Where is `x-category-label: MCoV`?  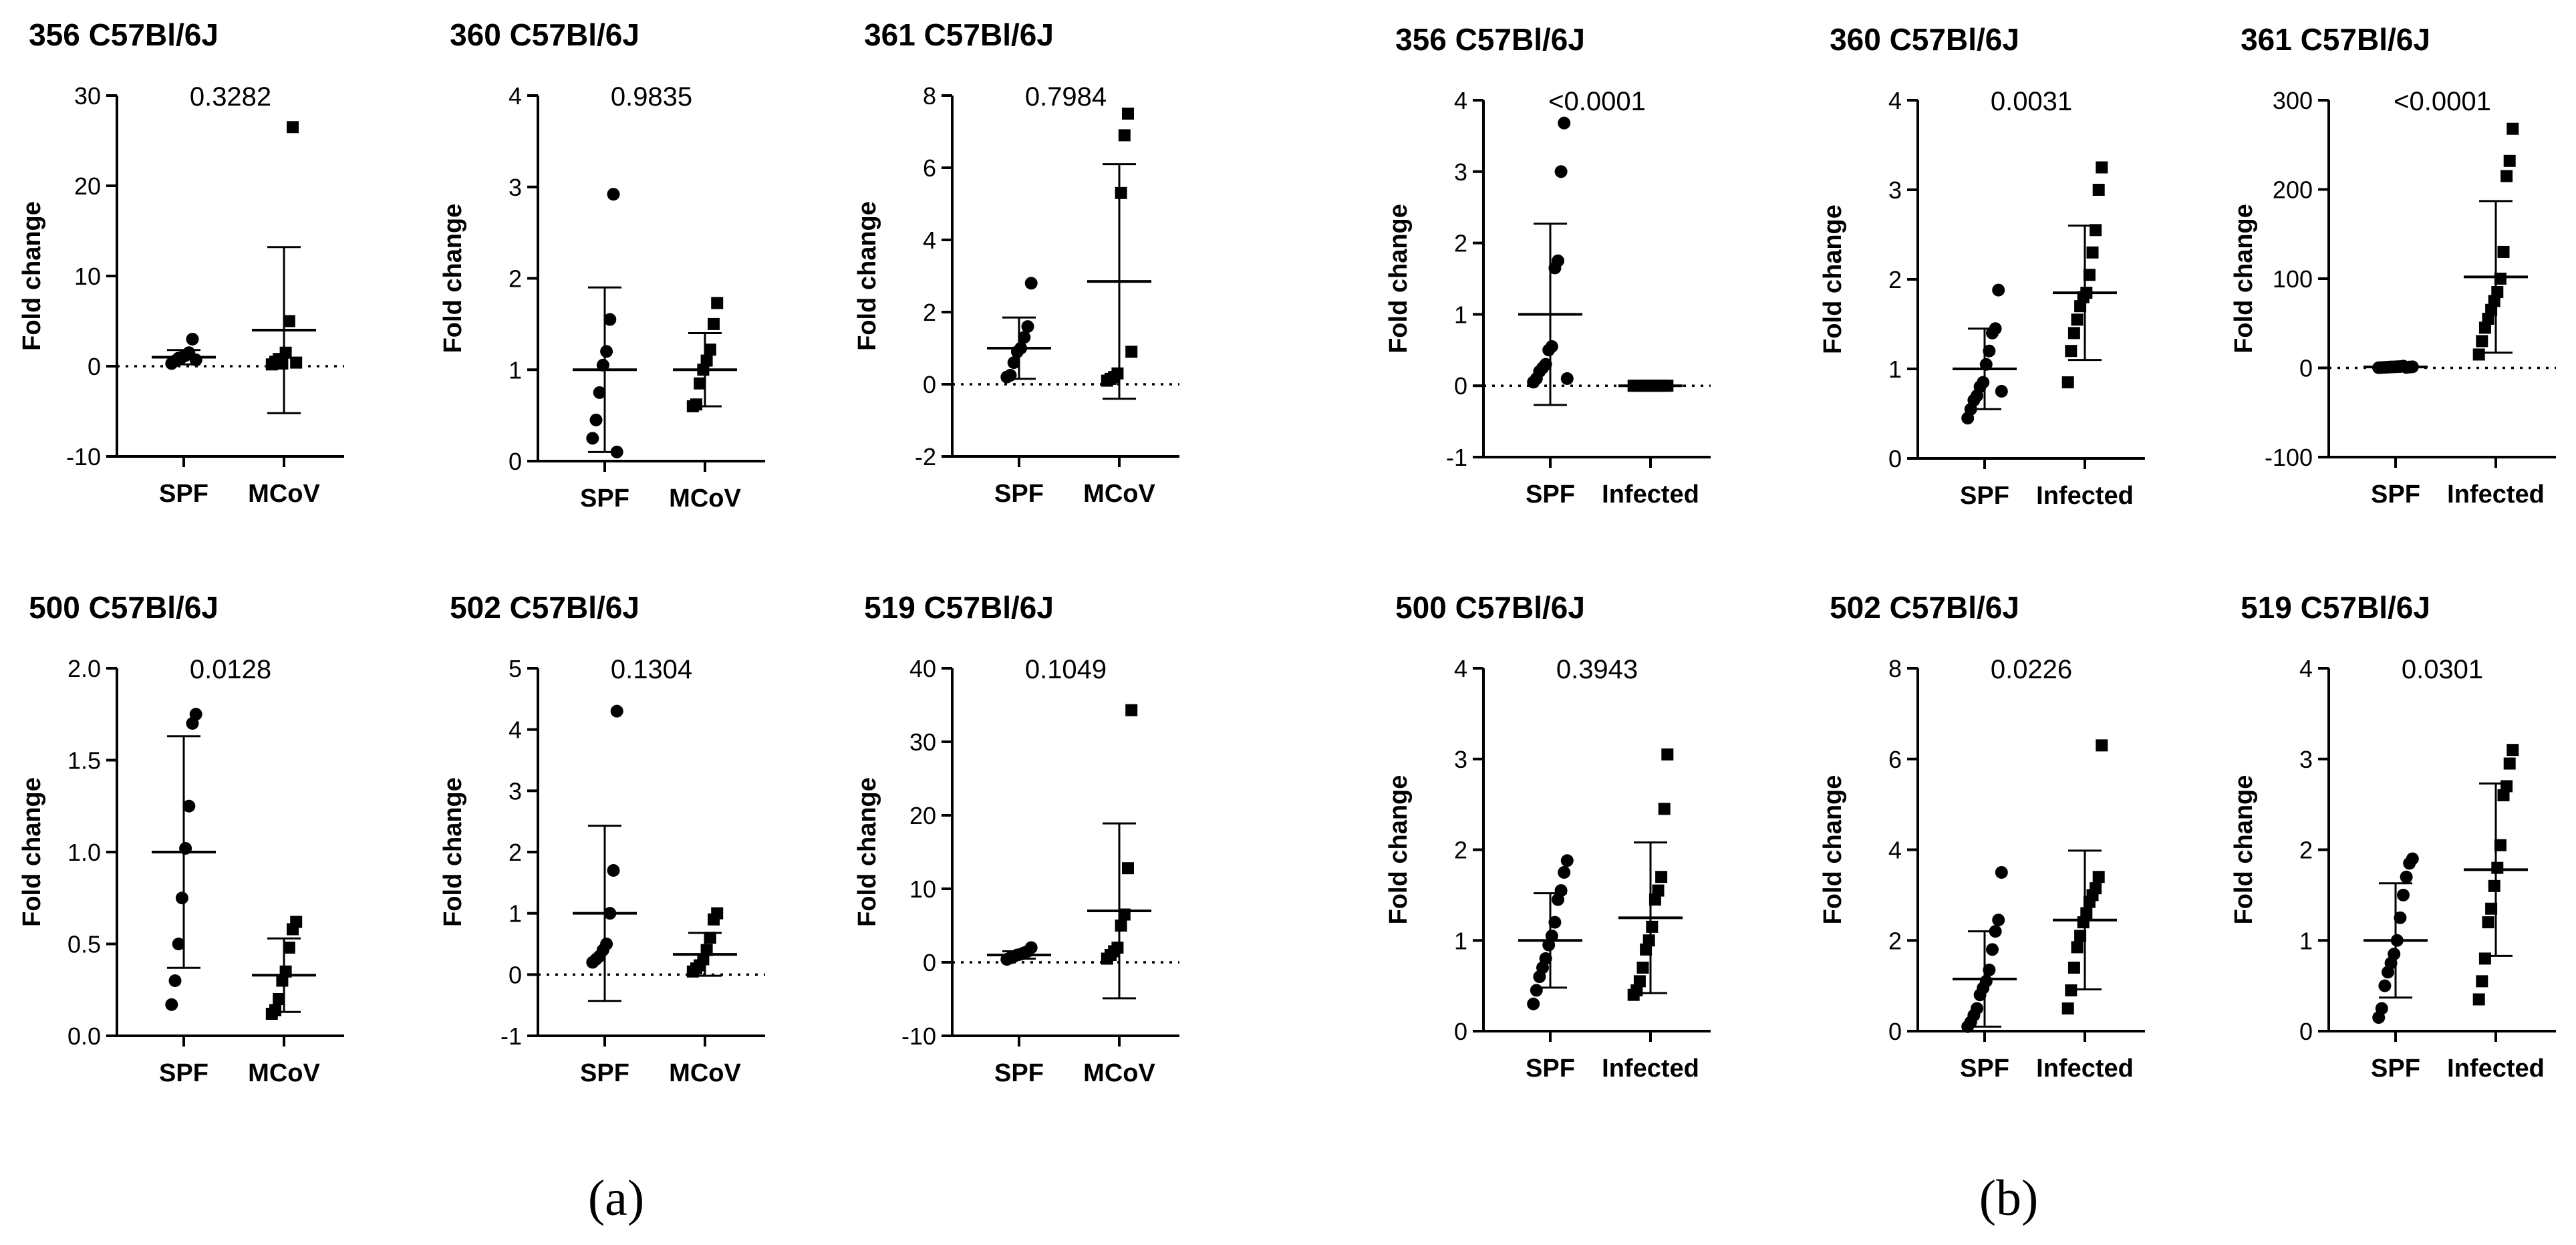
x-category-label: MCoV is located at coordinates (284, 1073).